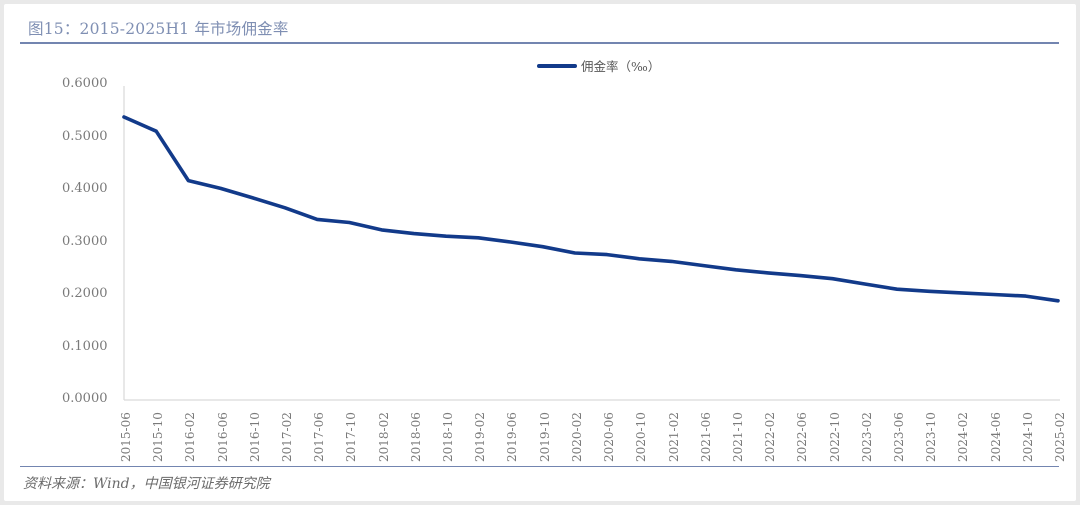 This screenshot has height=505, width=1080. I want to click on source-note: 资料来源：Wind，中国银河证券研究院, so click(146, 484).